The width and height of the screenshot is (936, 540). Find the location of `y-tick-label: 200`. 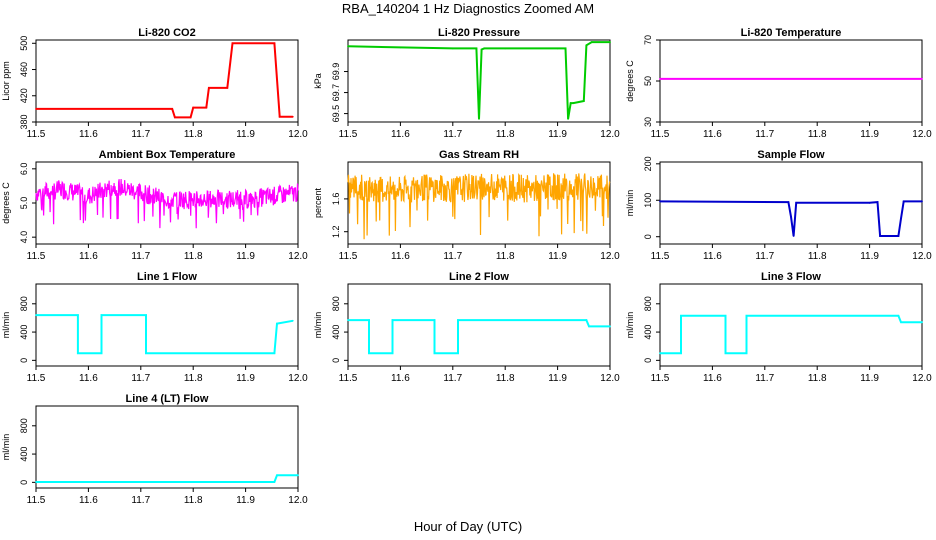

y-tick-label: 200 is located at coordinates (648, 163).